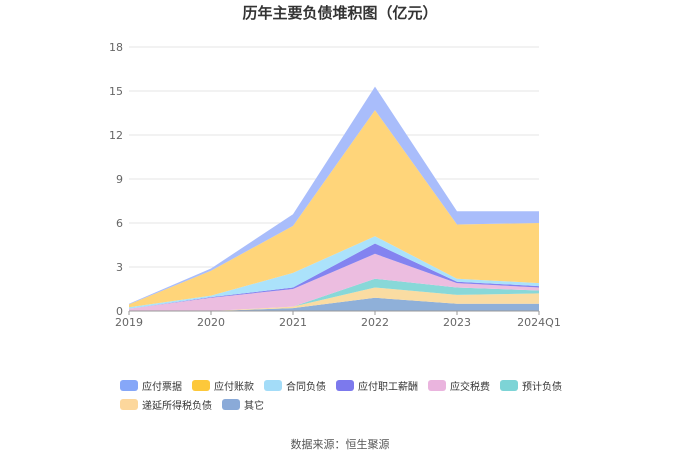 The image size is (680, 460). What do you see at coordinates (119, 223) in the screenshot?
I see `y-tick-label: 6` at bounding box center [119, 223].